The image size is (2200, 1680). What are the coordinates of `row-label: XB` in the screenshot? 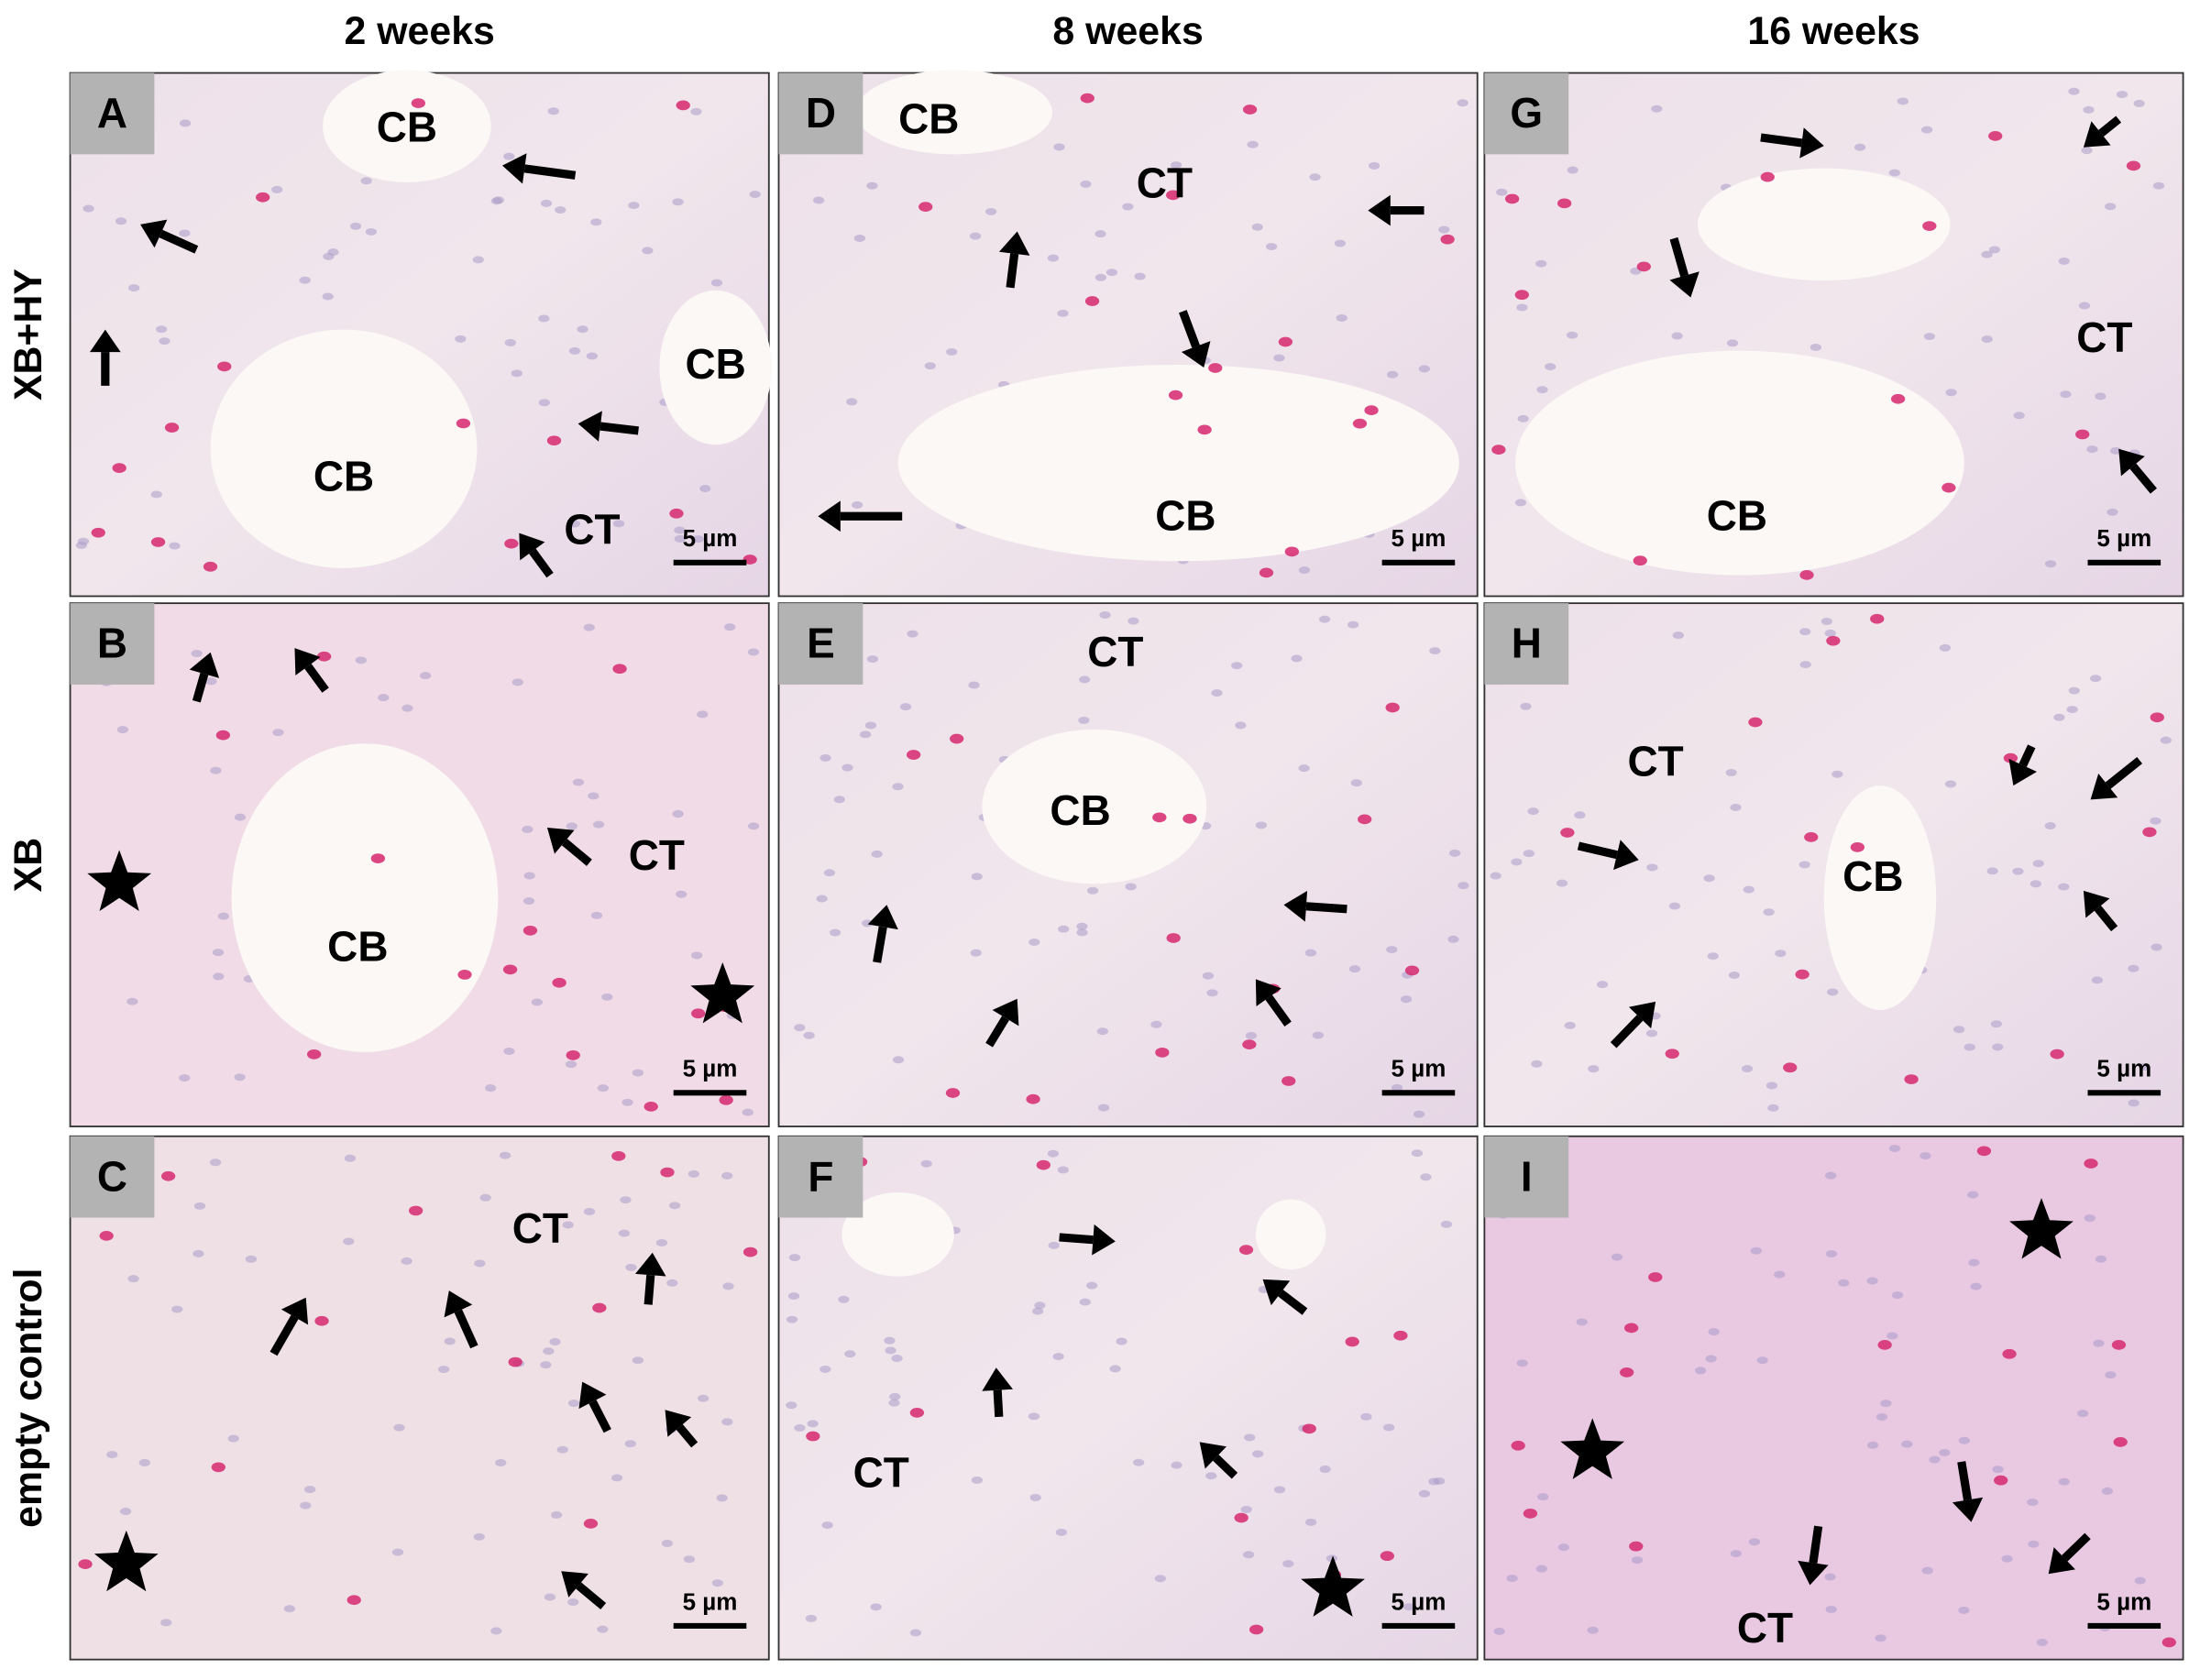 It's located at (28, 865).